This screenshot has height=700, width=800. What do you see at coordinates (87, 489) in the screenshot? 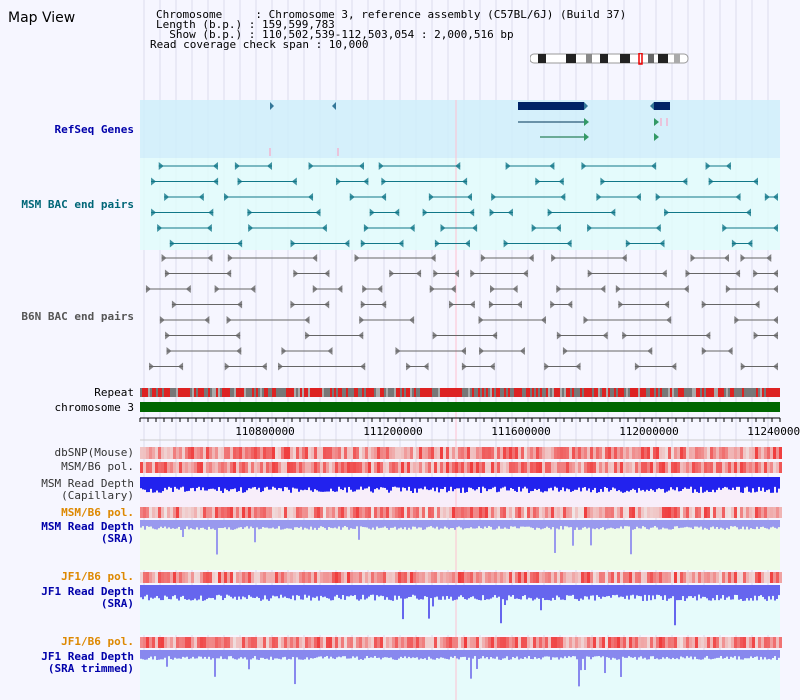
I see `label-msm-depth-capillary: MSM Read Depth (Capillary)` at bounding box center [87, 489].